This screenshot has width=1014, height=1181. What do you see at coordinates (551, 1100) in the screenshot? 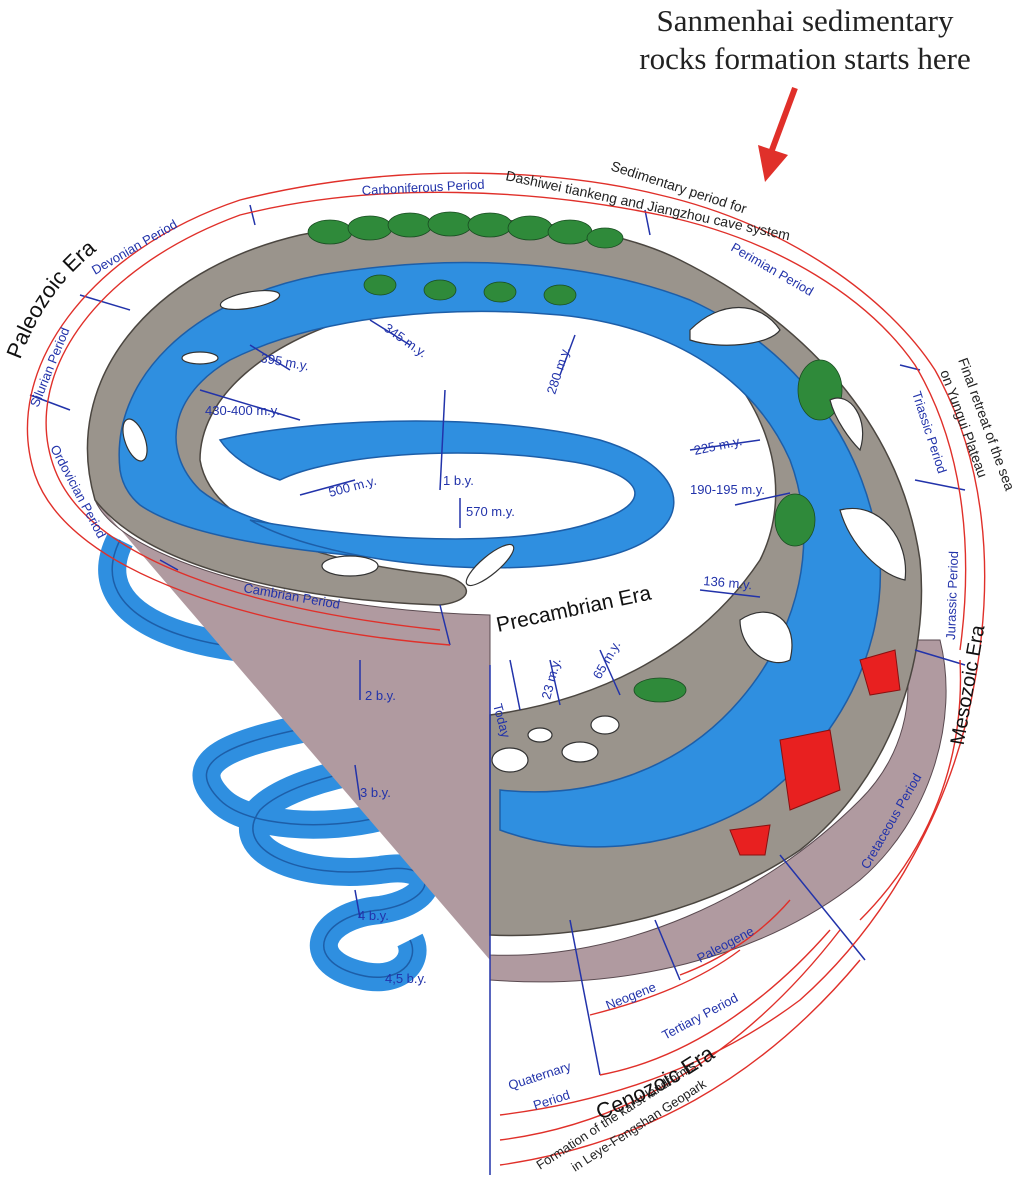
I see `period-quaternary-line2: Period` at bounding box center [551, 1100].